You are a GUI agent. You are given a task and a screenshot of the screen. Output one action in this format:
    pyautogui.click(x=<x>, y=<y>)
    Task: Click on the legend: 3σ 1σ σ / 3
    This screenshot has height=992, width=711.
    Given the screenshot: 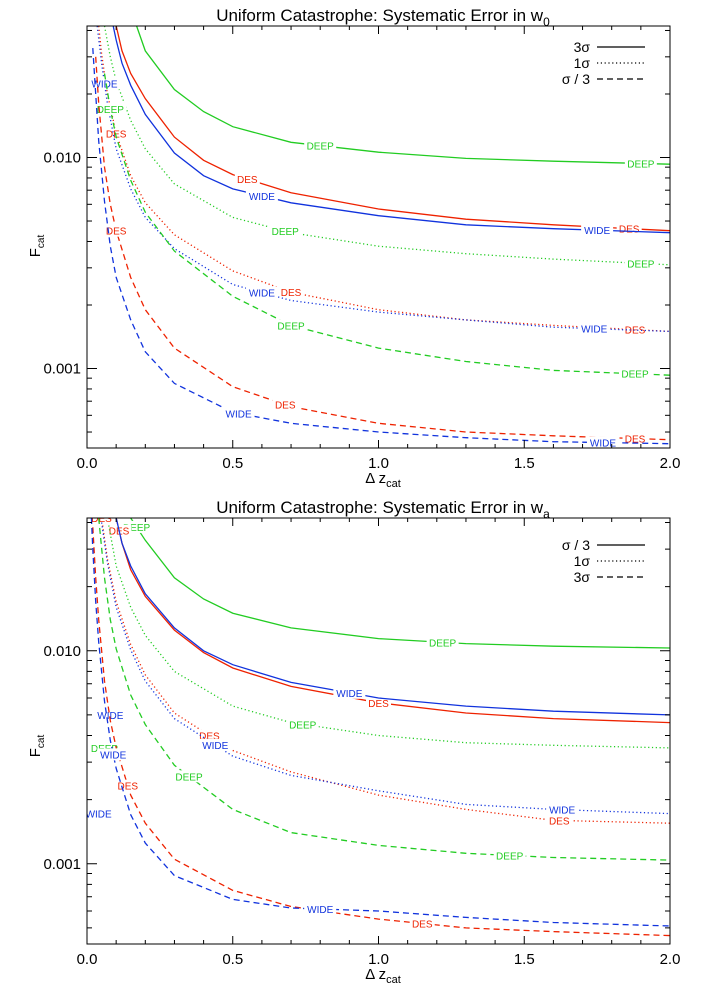 What is the action you would take?
    pyautogui.click(x=576, y=63)
    